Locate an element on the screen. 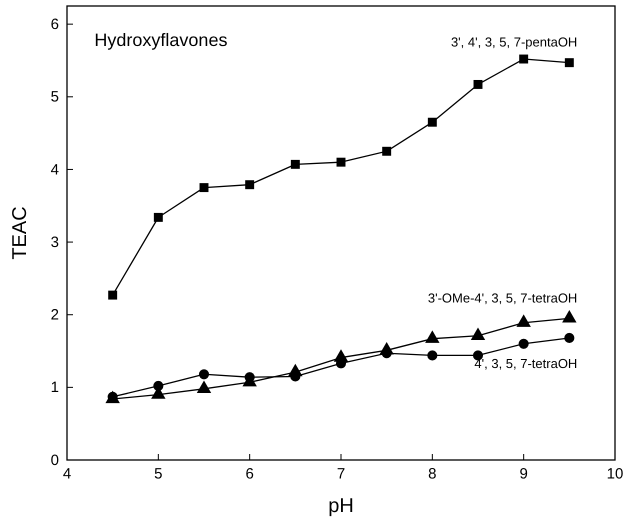 Image resolution: width=631 pixels, height=520 pixels. y-tick-label: 3 is located at coordinates (54, 242).